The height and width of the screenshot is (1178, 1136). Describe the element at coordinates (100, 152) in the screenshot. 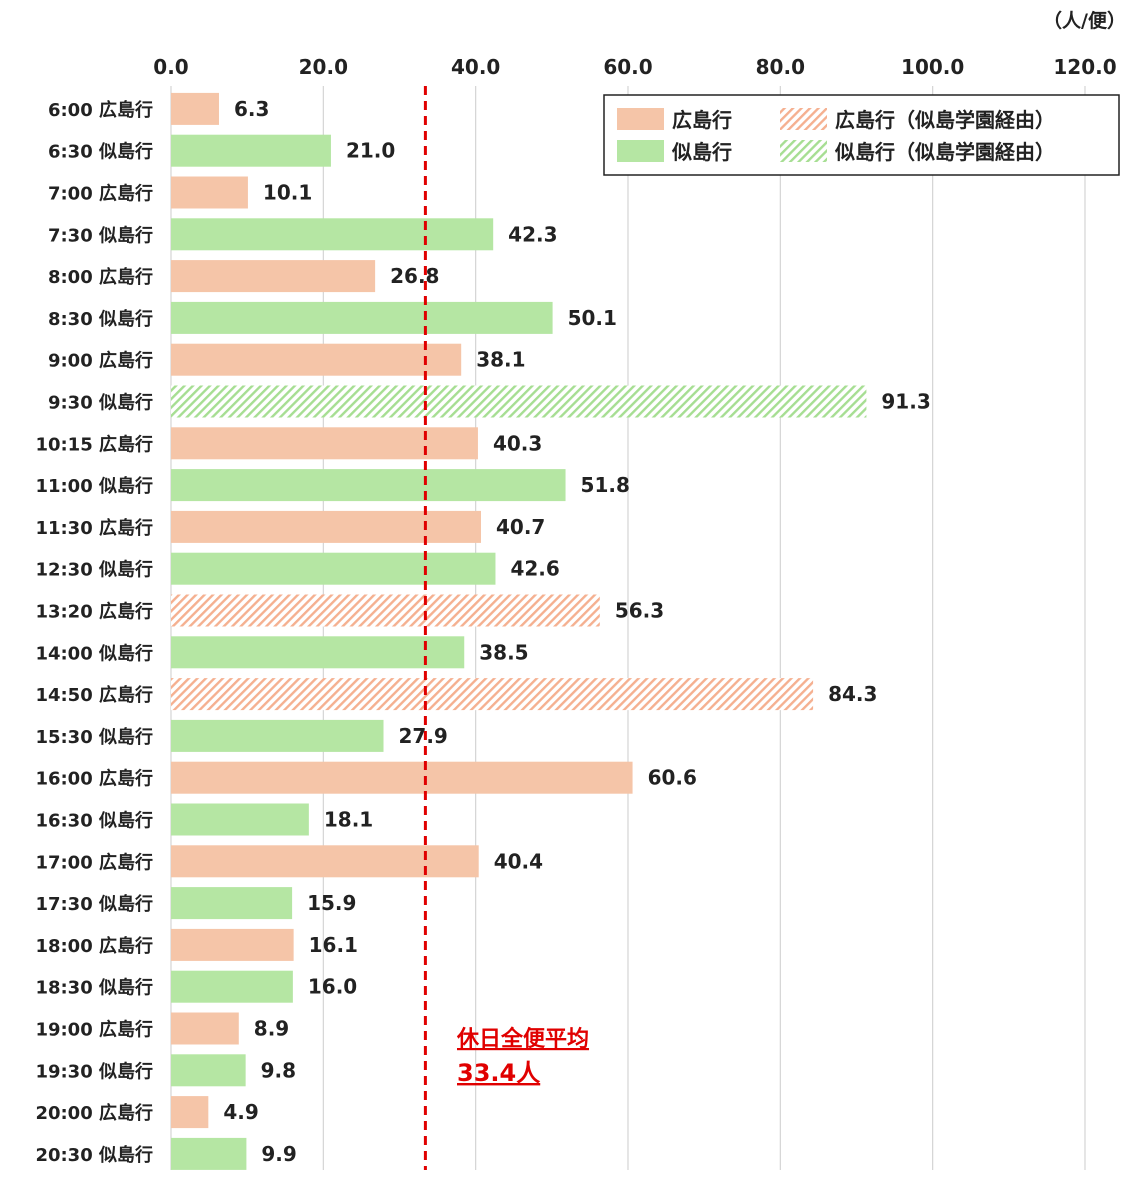

I see `category-label: 6:30 似島行` at that location.